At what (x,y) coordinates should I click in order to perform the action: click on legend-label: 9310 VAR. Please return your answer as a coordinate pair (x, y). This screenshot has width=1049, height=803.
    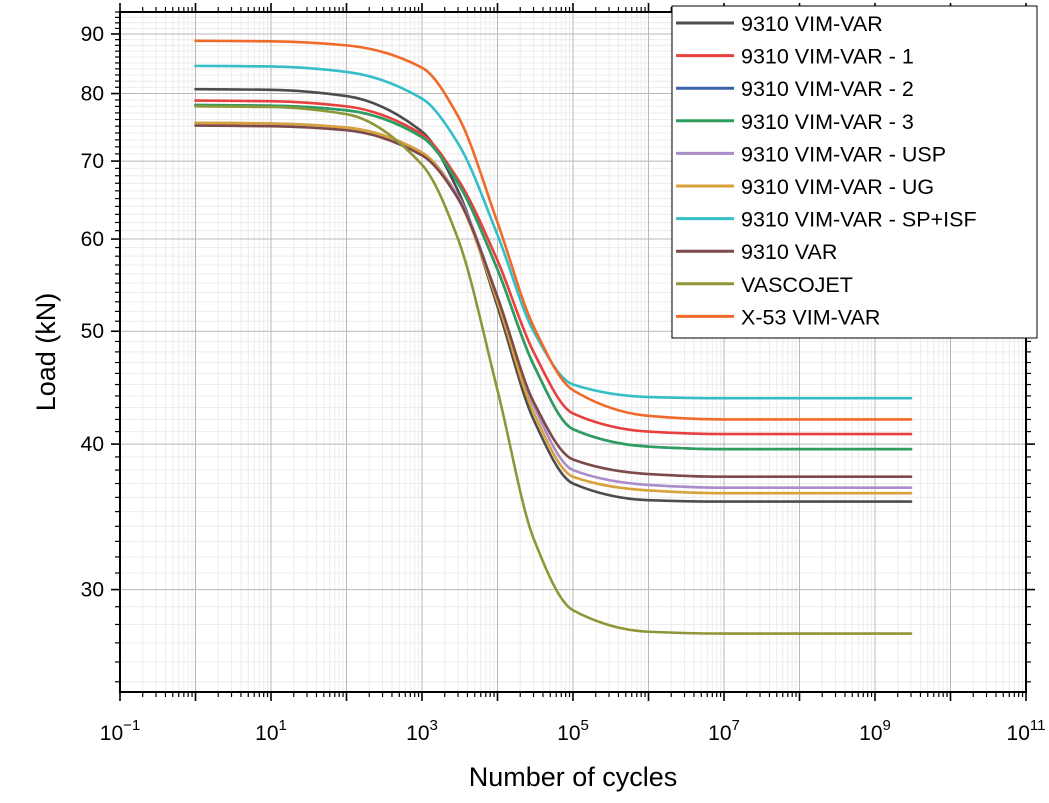
    Looking at the image, I should click on (789, 252).